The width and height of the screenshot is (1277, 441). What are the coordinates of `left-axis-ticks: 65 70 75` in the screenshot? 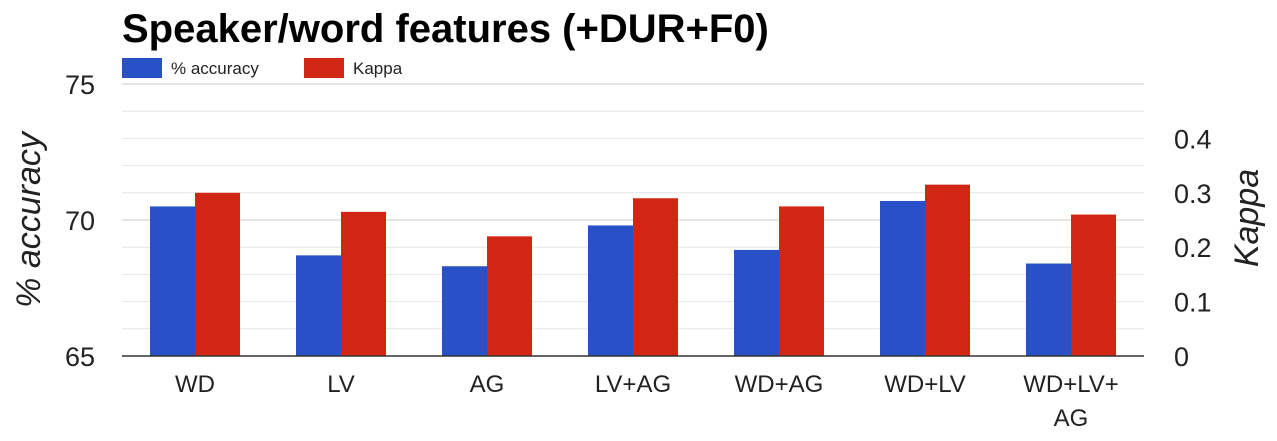 It's located at (80, 221).